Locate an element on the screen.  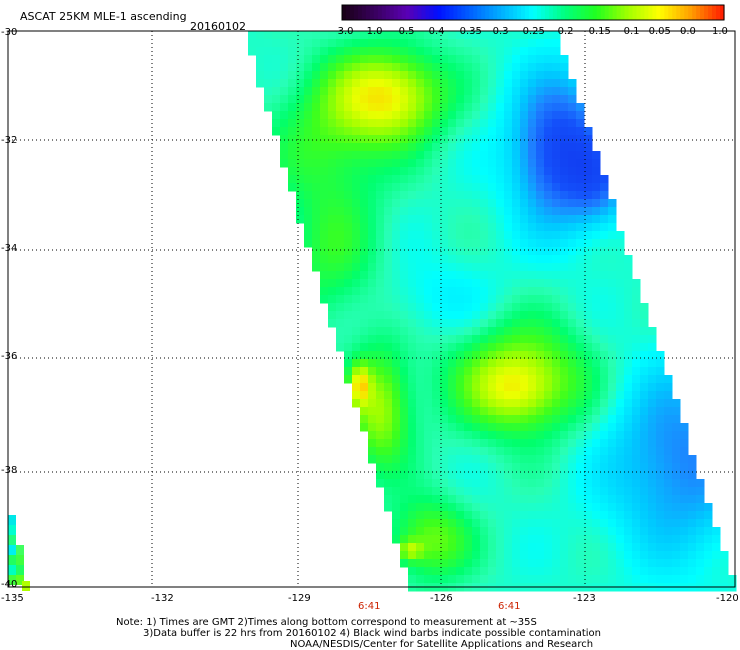
colorbar-label: -0.2 is located at coordinates (564, 31).